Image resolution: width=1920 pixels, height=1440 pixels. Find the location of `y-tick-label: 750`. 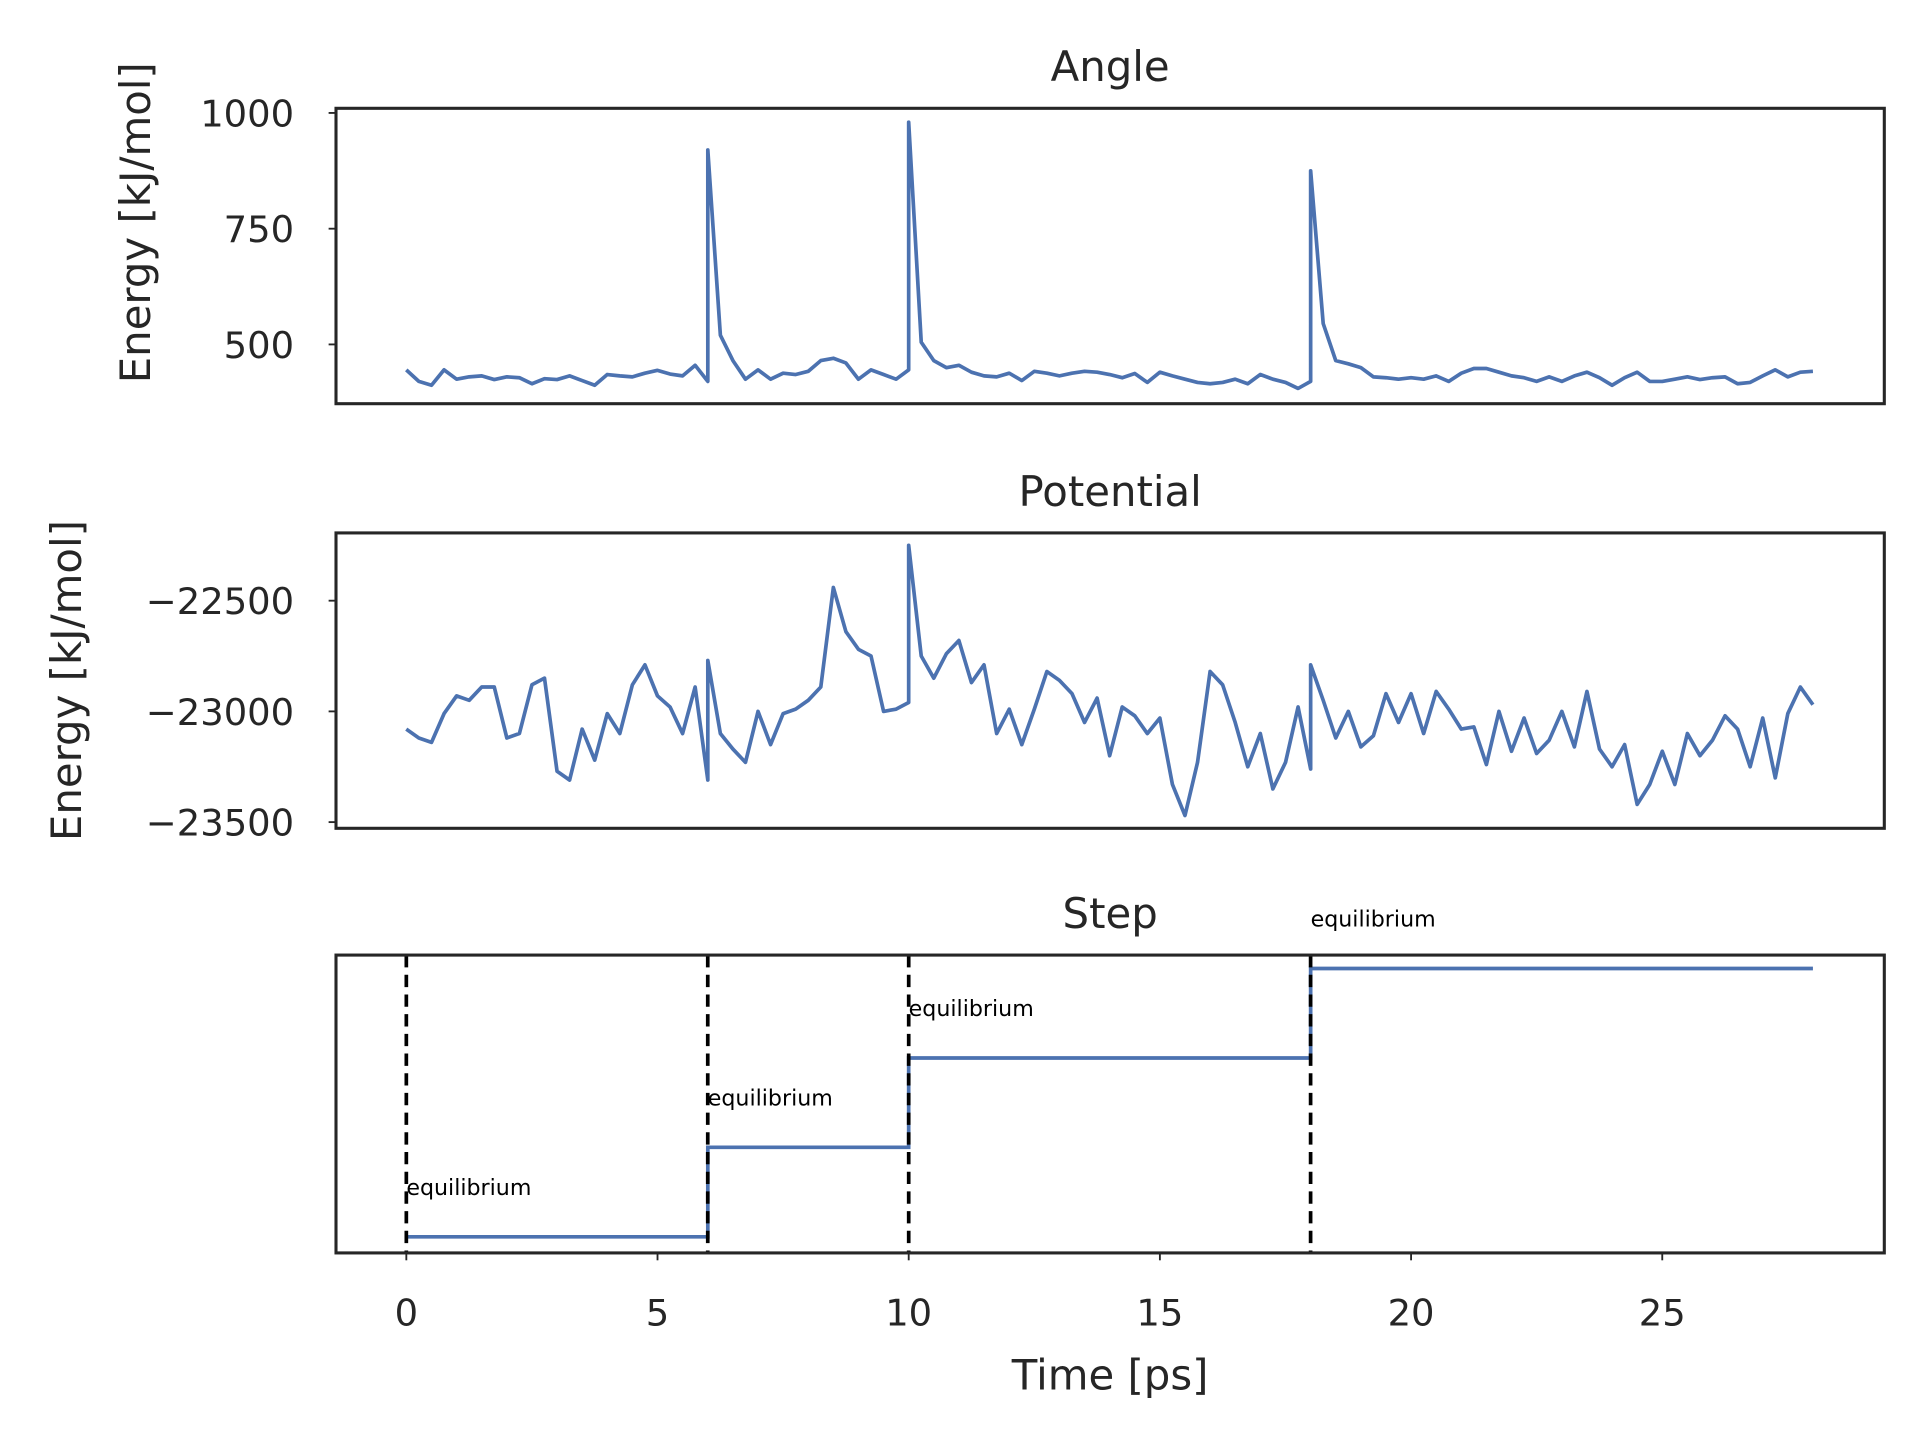

y-tick-label: 750 is located at coordinates (259, 229).